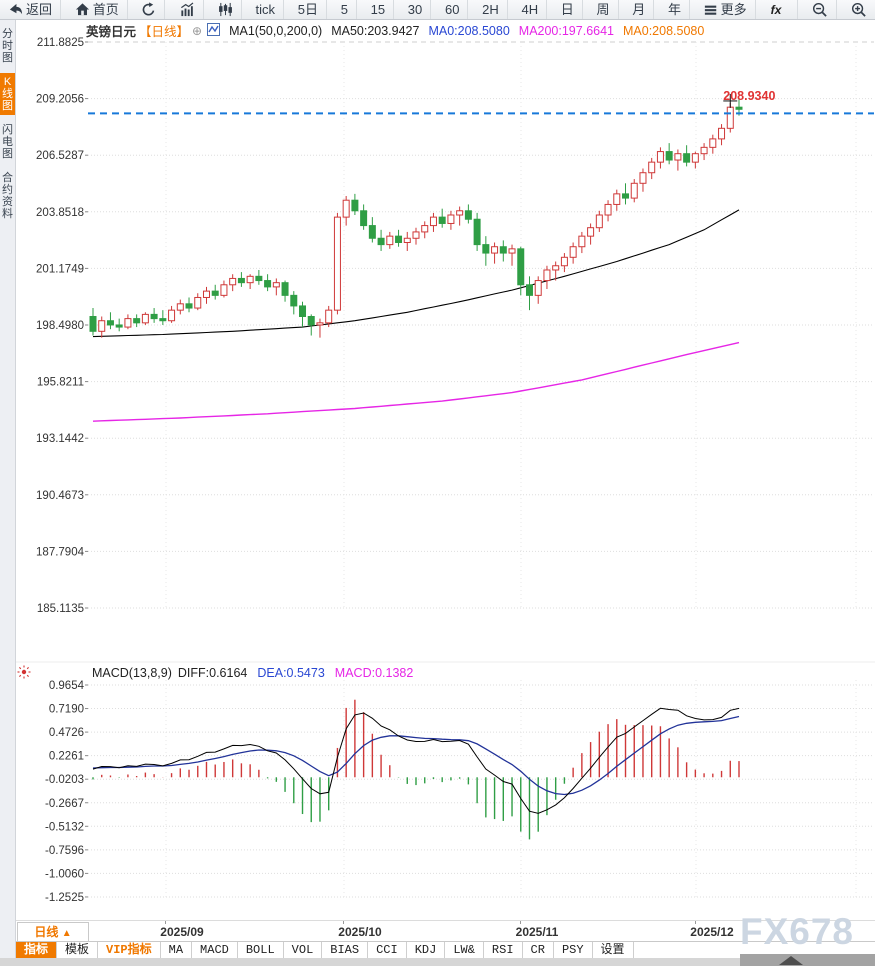  I want to click on macd-diff-line, so click(416, 760).